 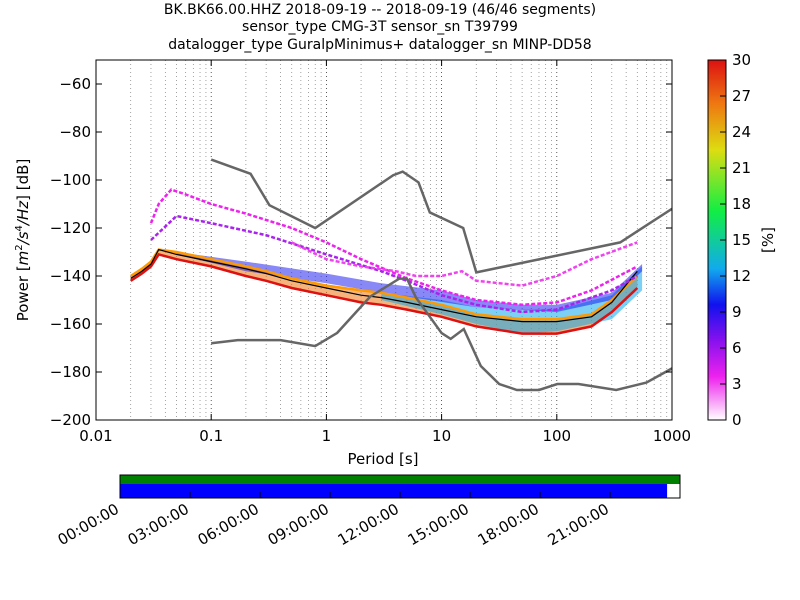 What do you see at coordinates (327, 436) in the screenshot?
I see `x-tick-label: 1` at bounding box center [327, 436].